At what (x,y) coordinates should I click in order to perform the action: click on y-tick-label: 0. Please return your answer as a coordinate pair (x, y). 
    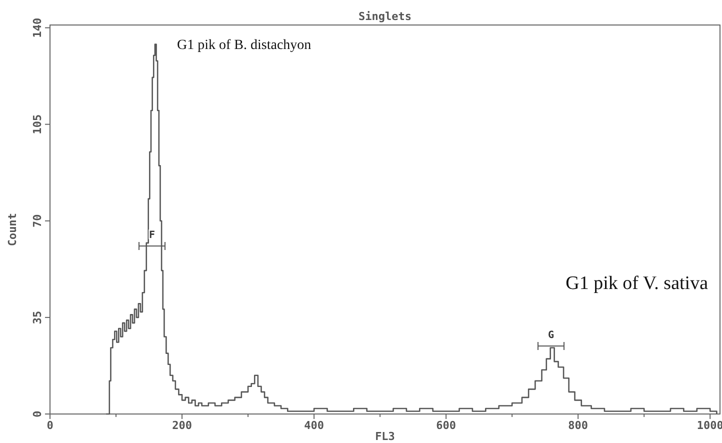
    Looking at the image, I should click on (37, 414).